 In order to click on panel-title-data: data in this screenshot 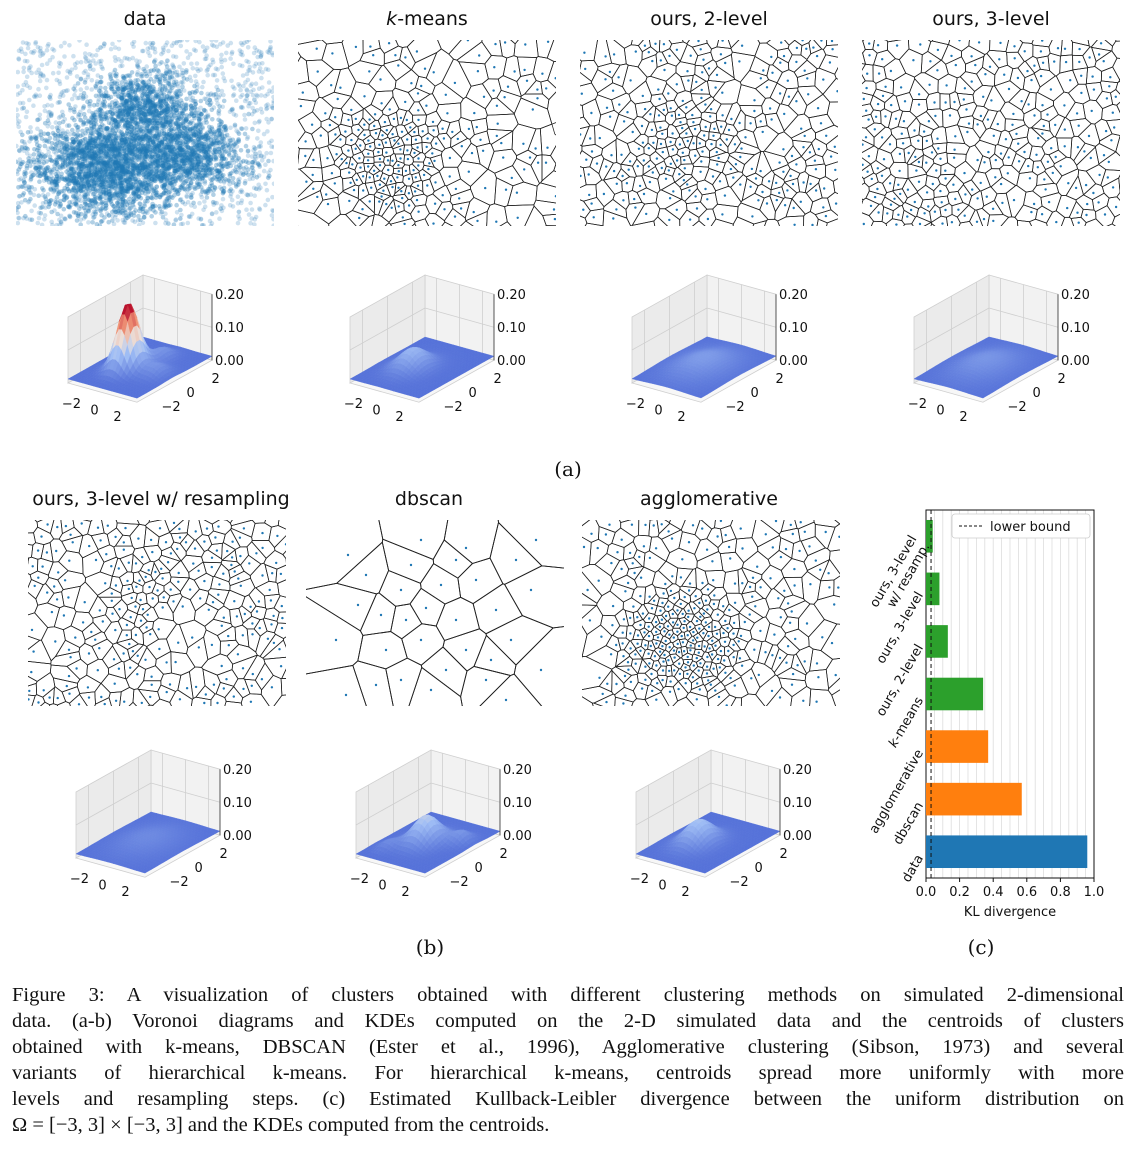, I will do `click(145, 19)`.